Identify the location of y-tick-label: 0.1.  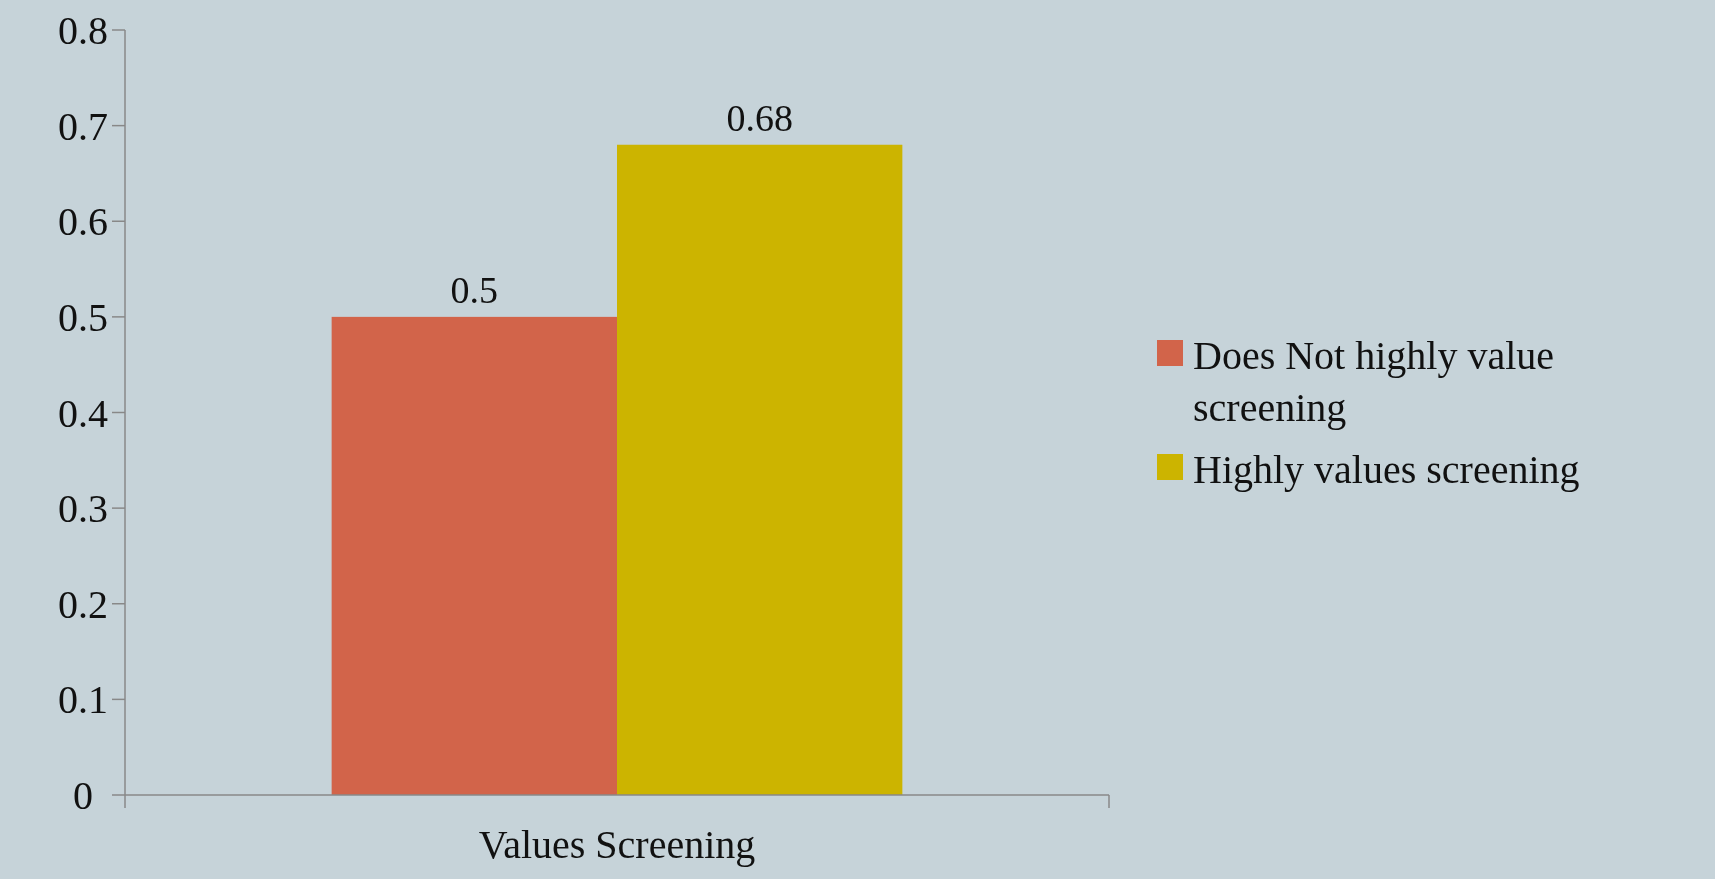
(83, 700).